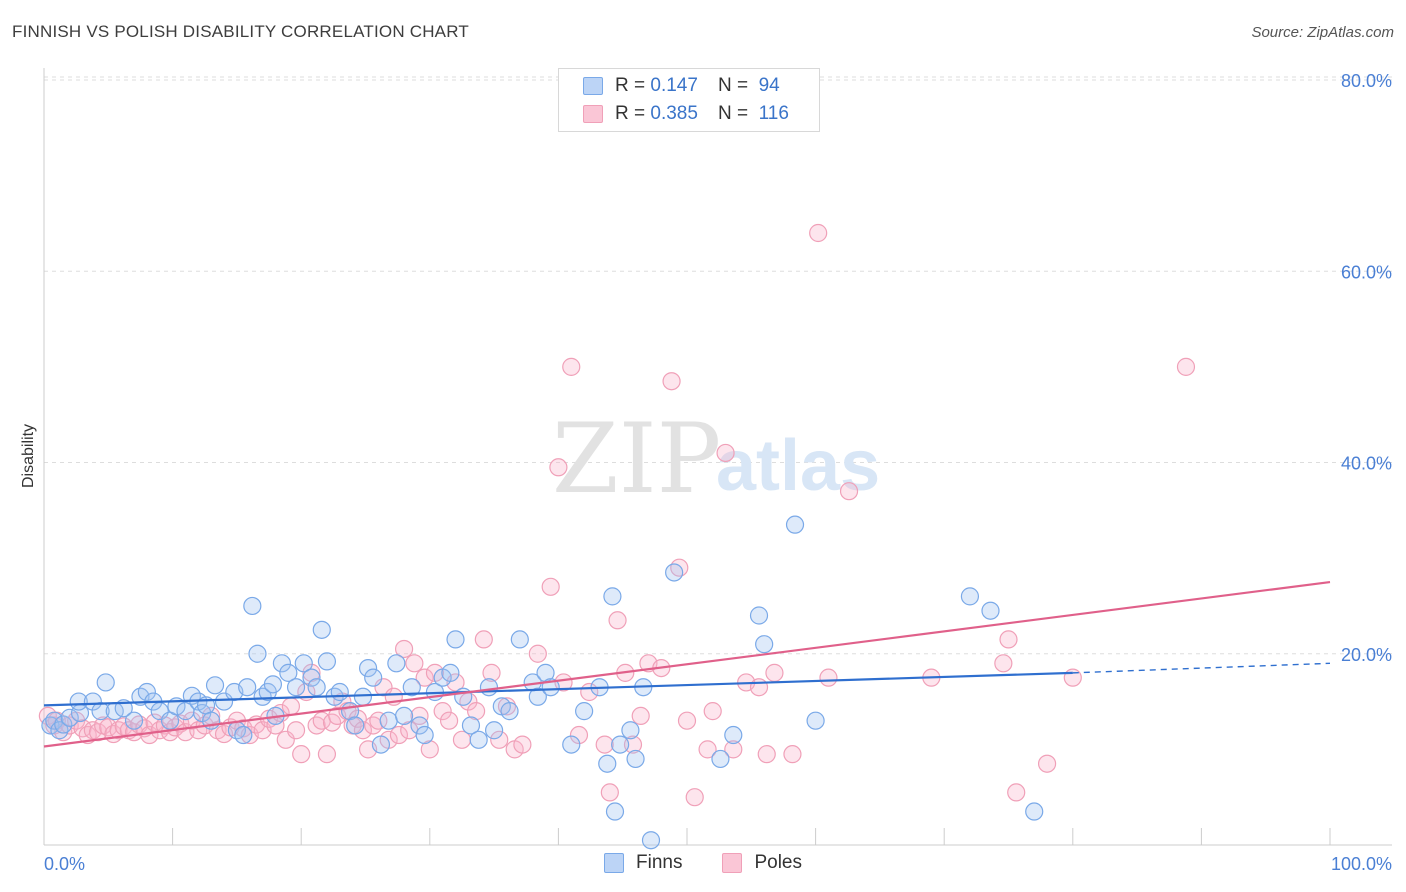 This screenshot has width=1406, height=892. Describe the element at coordinates (1361, 864) in the screenshot. I see `x-tick-label-max: 100.0%` at that location.